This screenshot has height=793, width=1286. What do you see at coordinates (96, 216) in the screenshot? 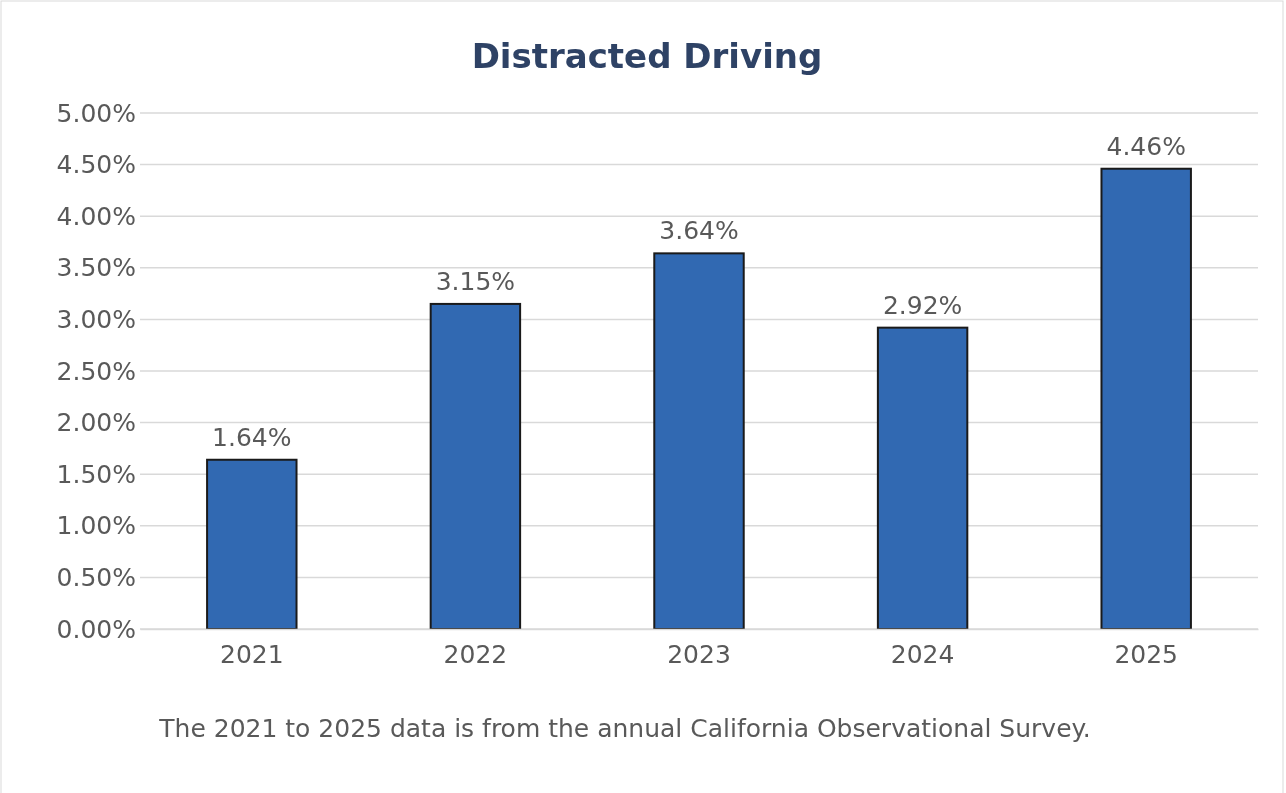
I see `y-tick-label: 4.00%` at bounding box center [96, 216].